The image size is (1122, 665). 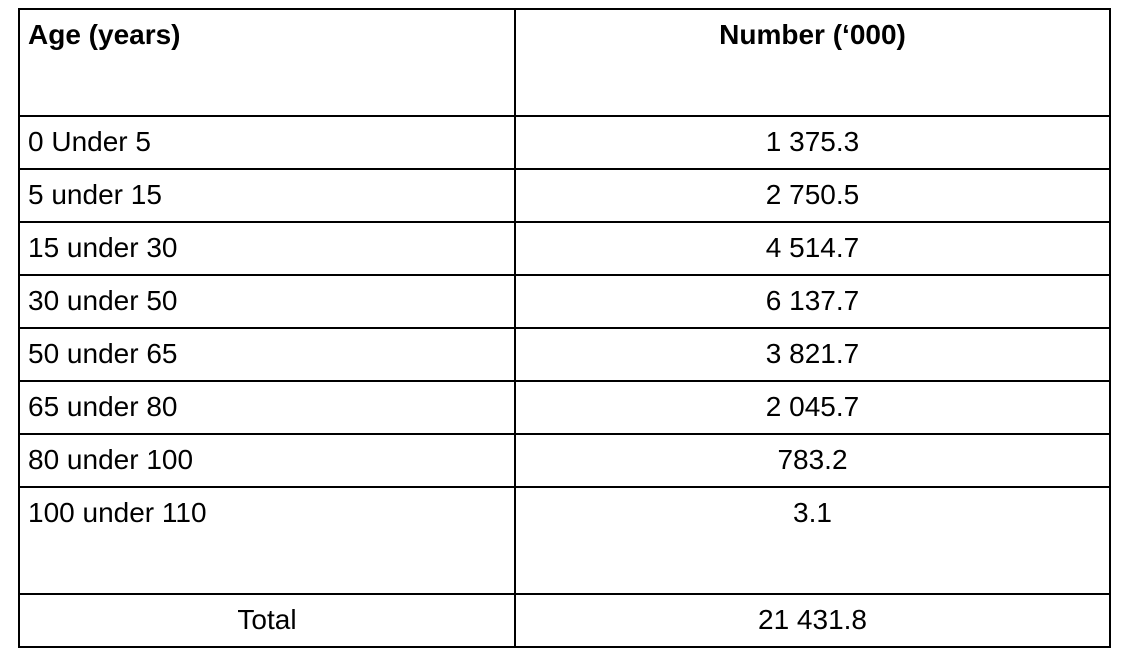 I want to click on table-row: 65 under 80 2 045.7, so click(x=564, y=407).